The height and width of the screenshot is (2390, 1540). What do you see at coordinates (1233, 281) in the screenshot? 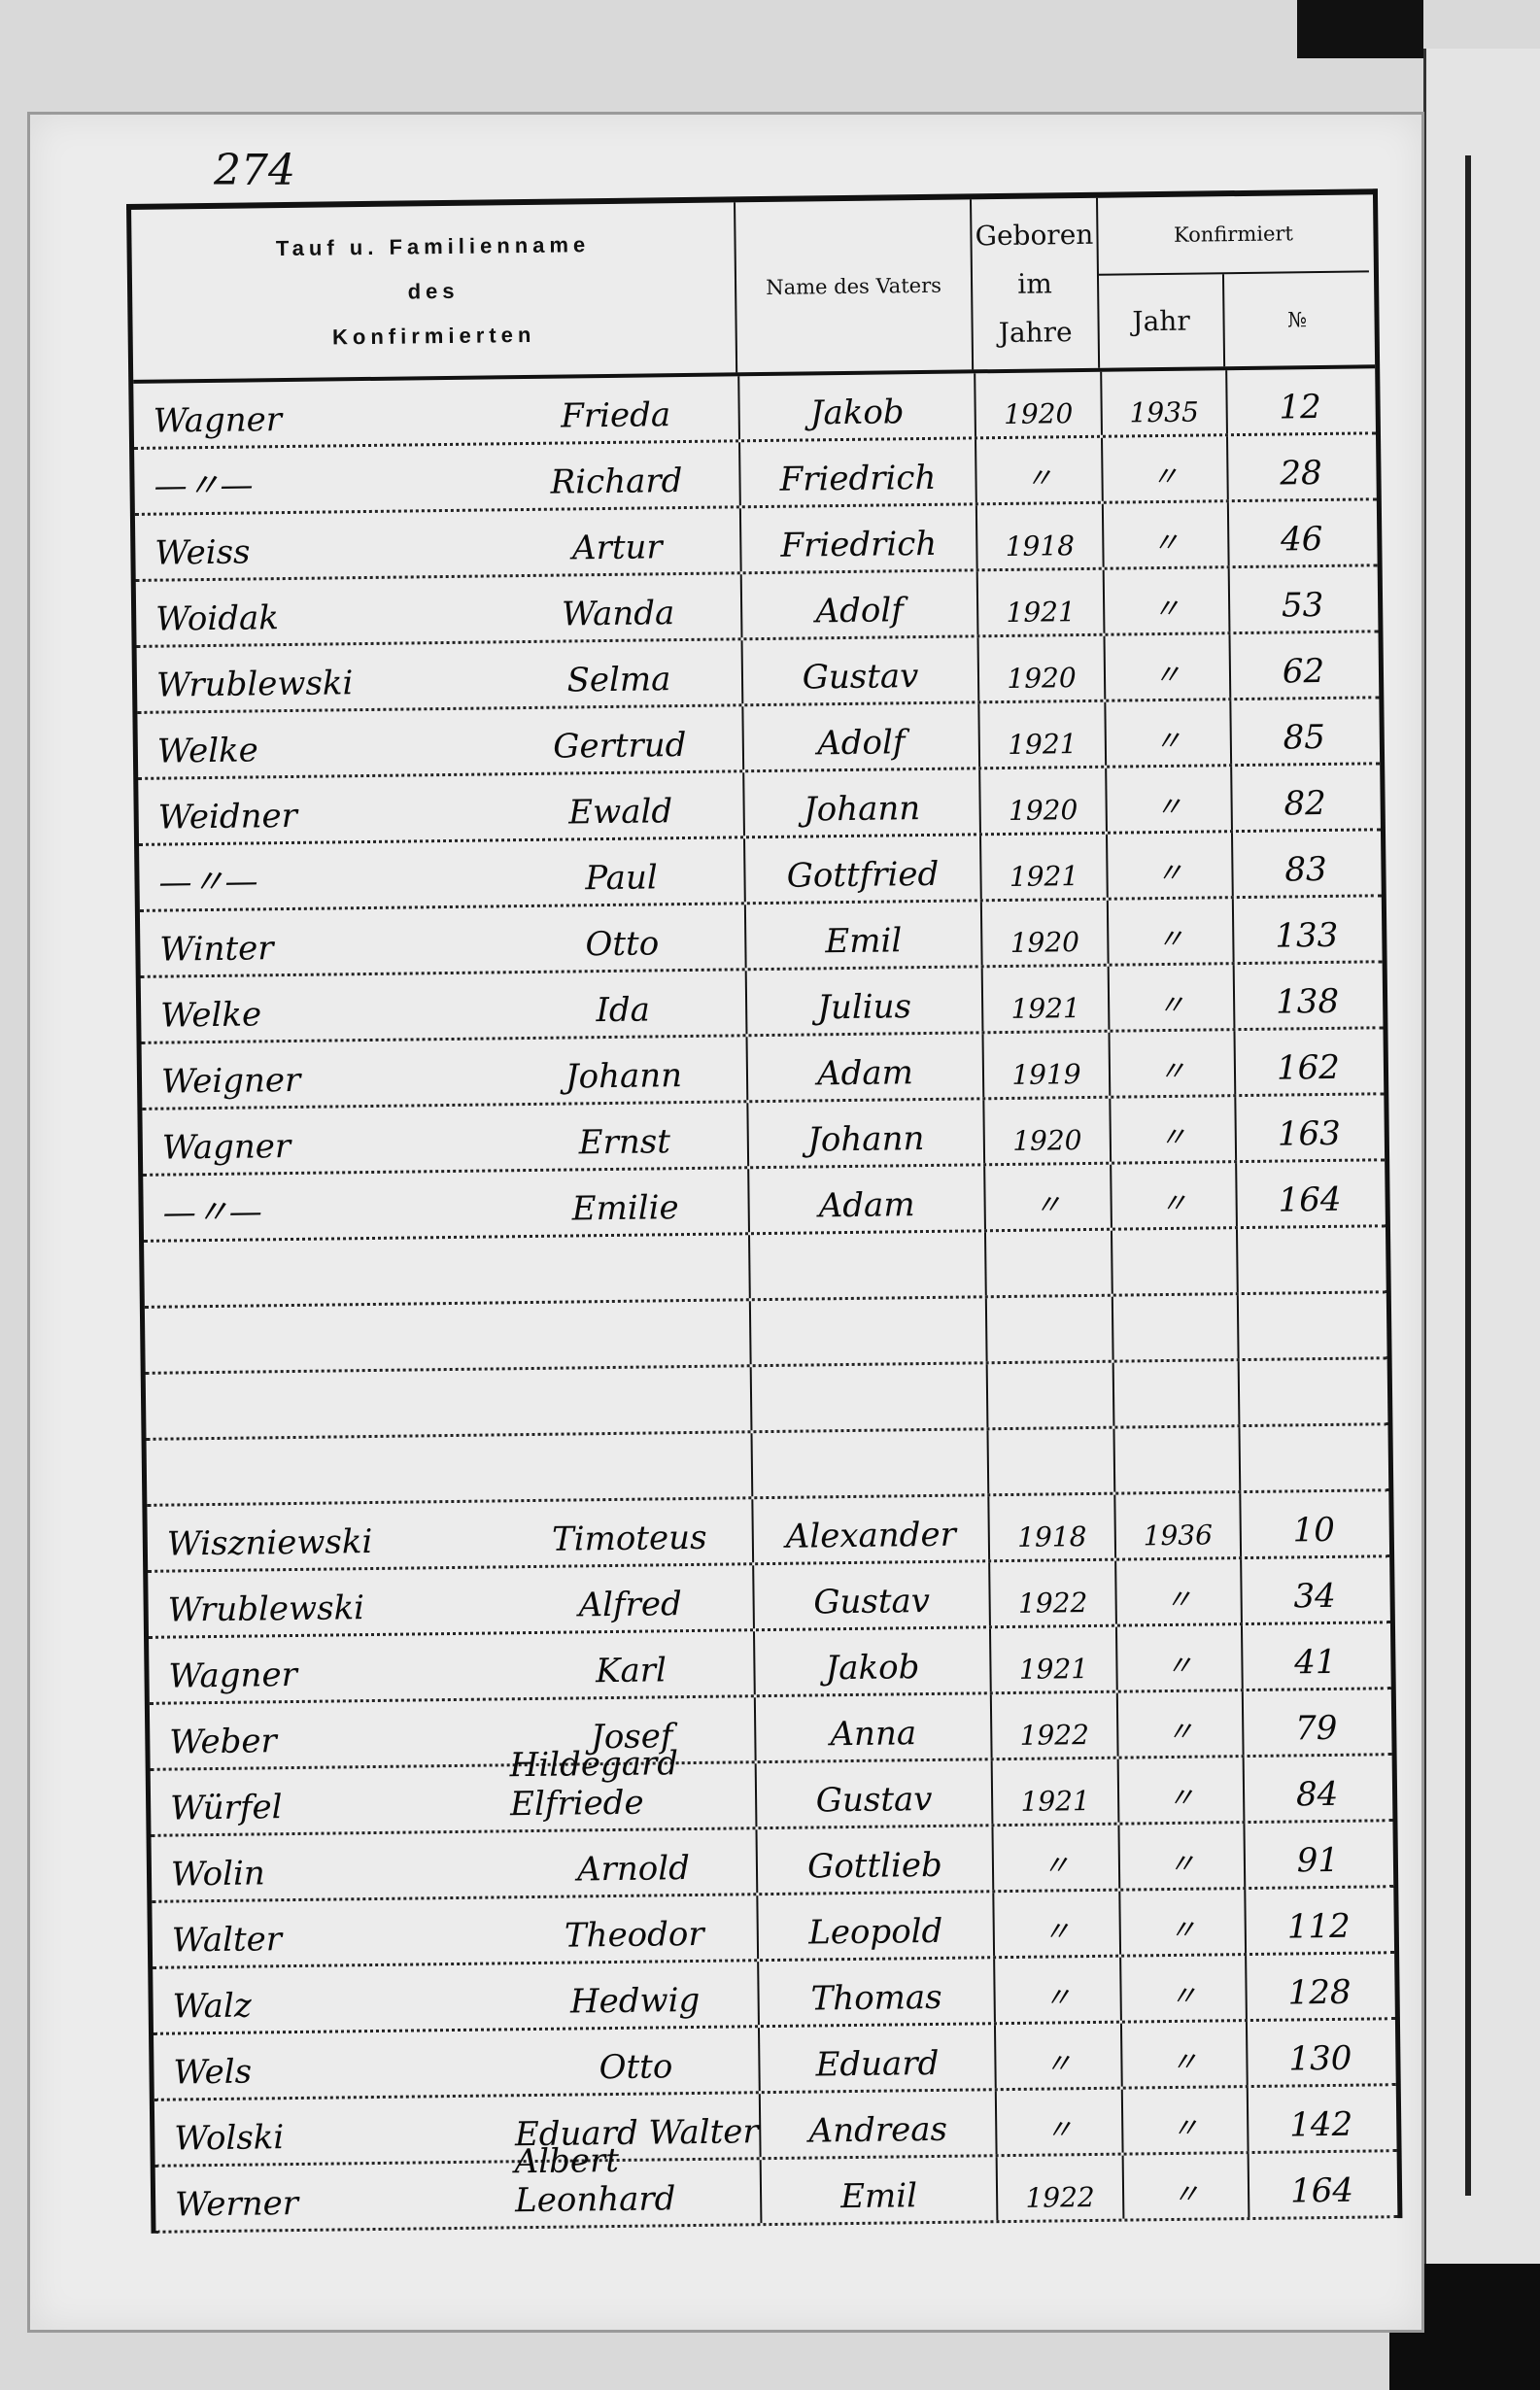
I see `header-confirmed: Konfirmiert Jahr №` at bounding box center [1233, 281].